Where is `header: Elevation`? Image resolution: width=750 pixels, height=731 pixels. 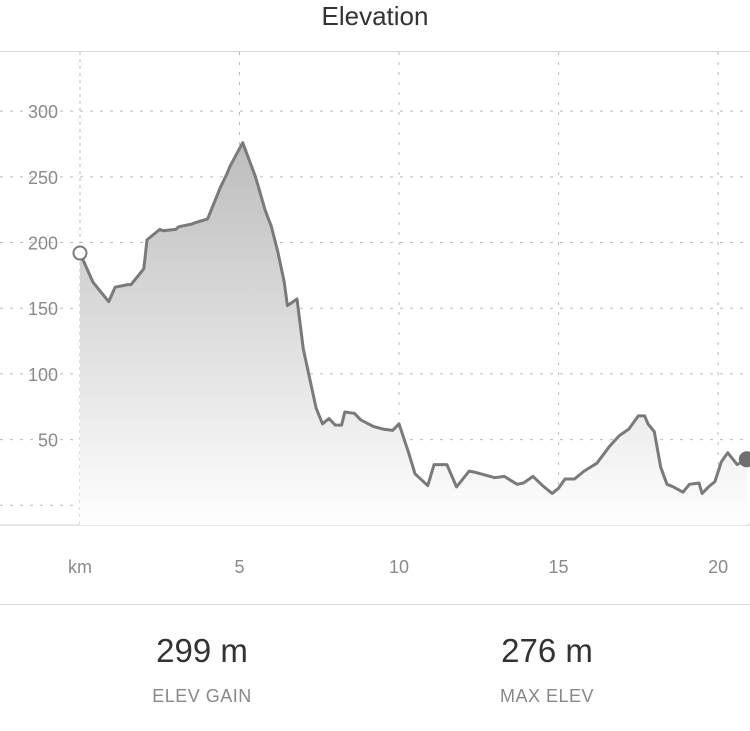 header: Elevation is located at coordinates (375, 26).